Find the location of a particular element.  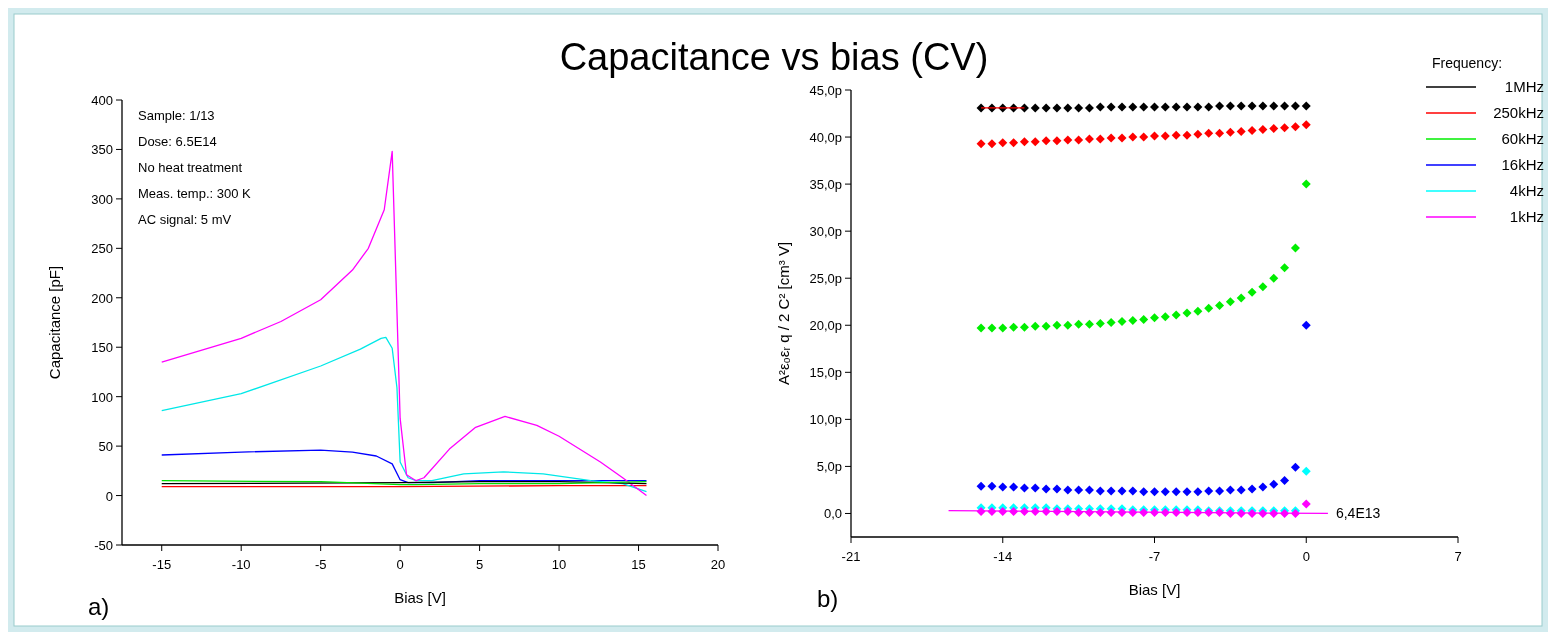

x-tick-label: 10 is located at coordinates (559, 564).